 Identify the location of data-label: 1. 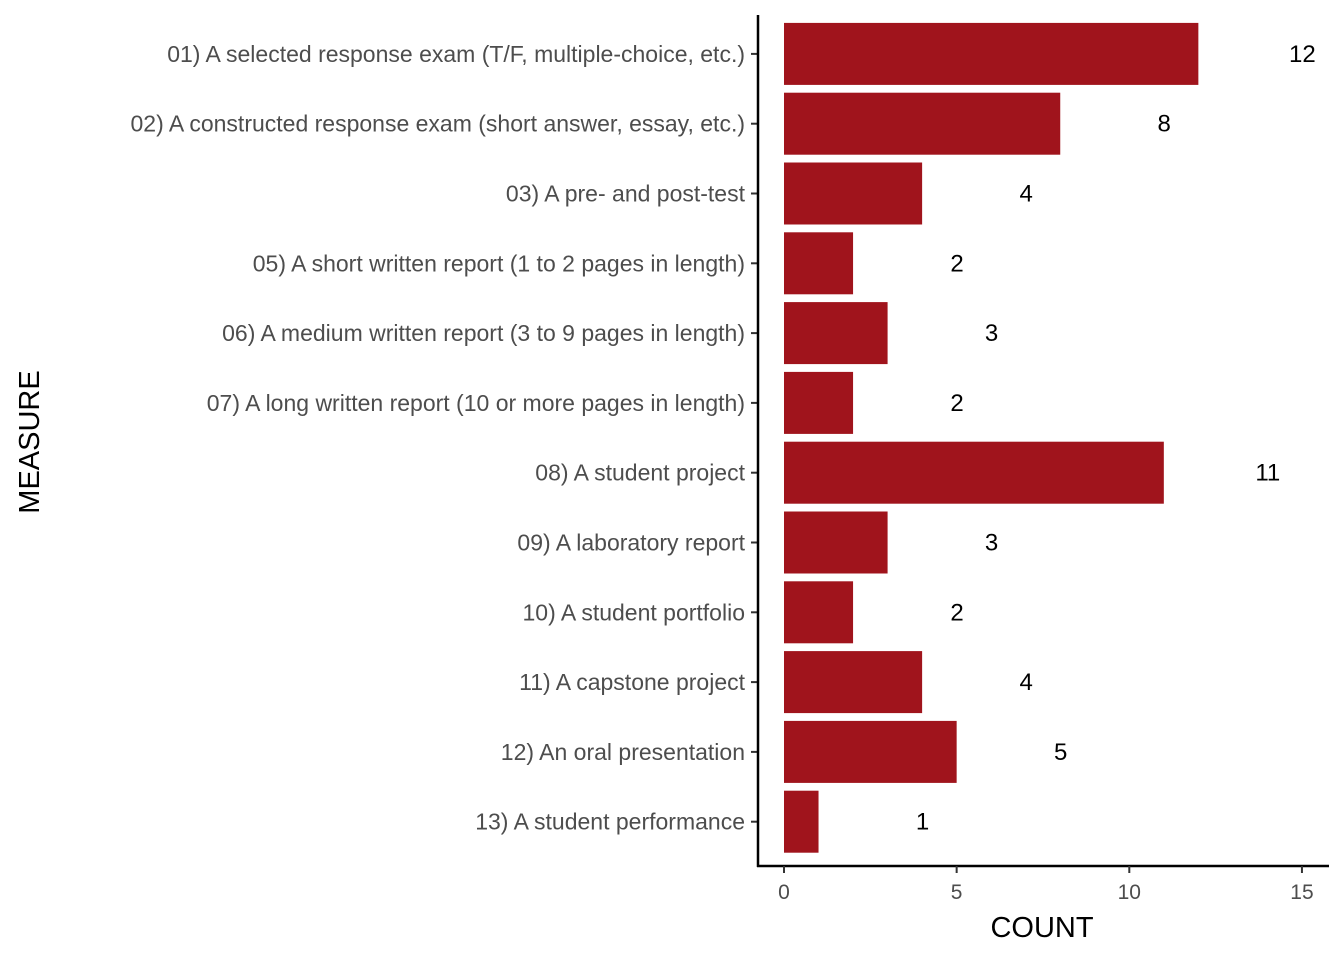
(922, 822).